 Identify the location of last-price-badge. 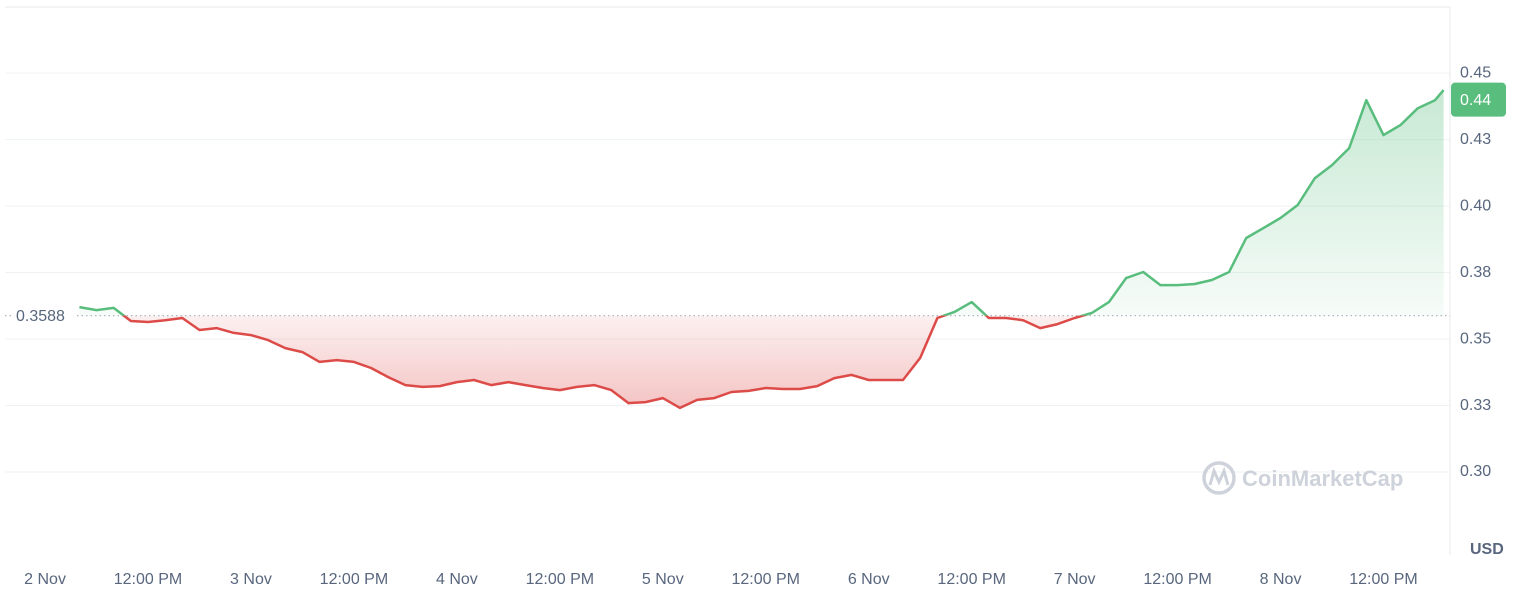
(1478, 99).